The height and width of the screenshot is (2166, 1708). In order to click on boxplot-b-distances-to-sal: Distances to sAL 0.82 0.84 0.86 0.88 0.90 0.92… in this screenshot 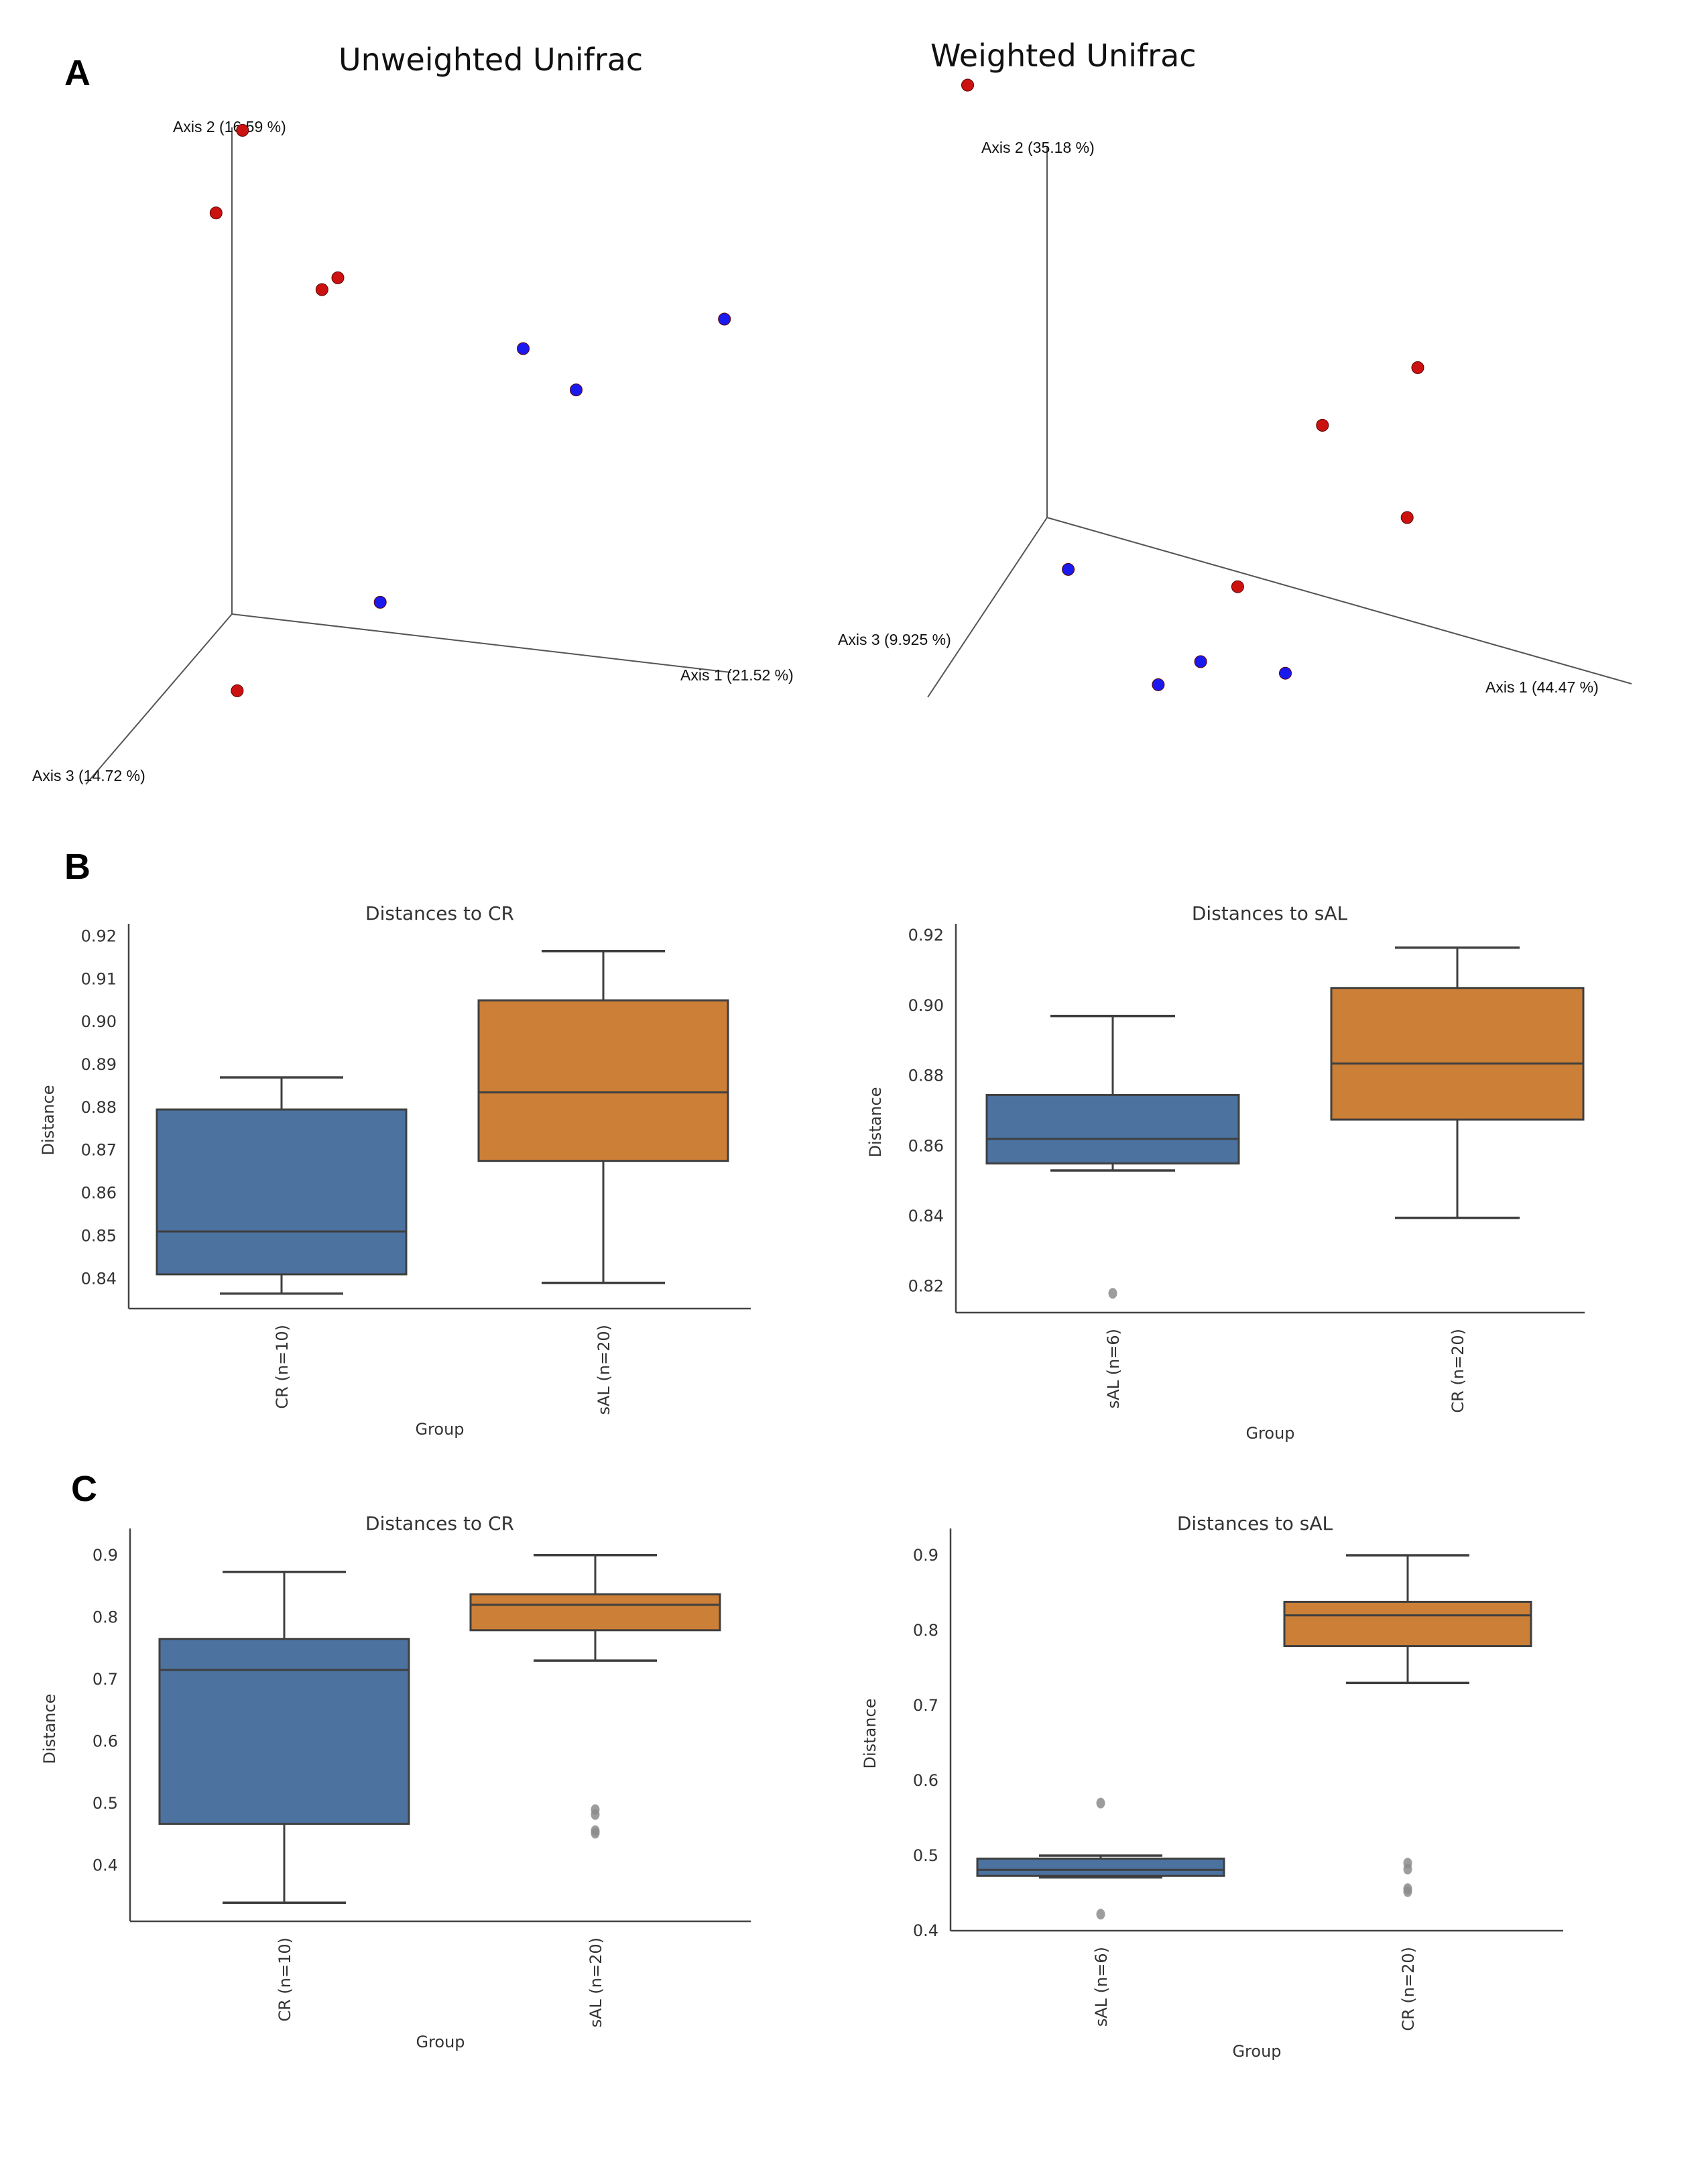, I will do `click(1225, 1173)`.